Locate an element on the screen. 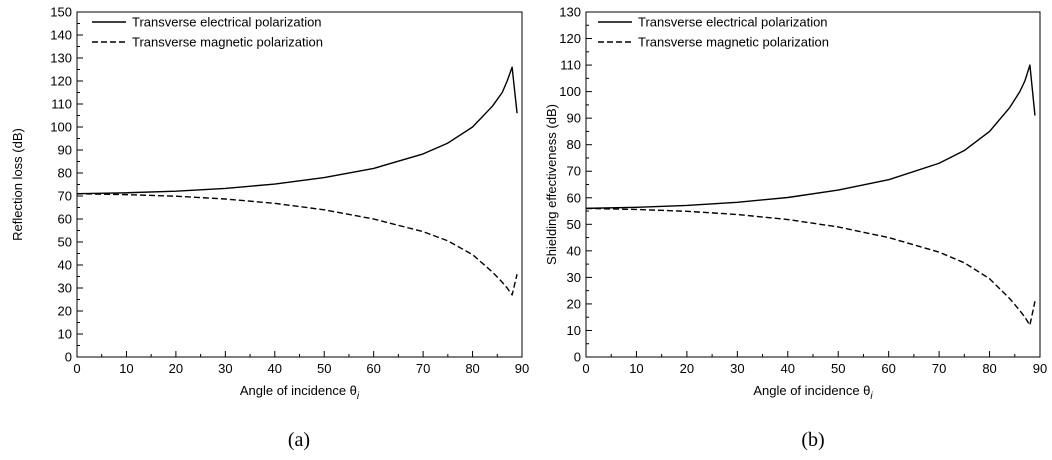  y-tick-label: 150 is located at coordinates (61, 12).